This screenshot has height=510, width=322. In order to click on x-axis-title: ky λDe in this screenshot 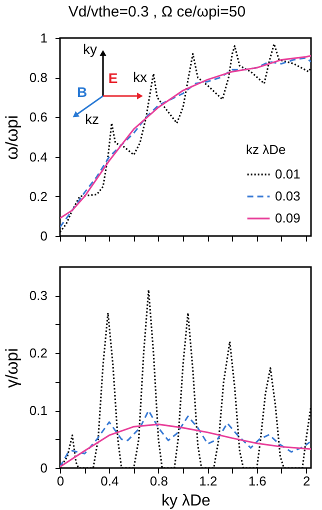, I will do `click(186, 501)`.